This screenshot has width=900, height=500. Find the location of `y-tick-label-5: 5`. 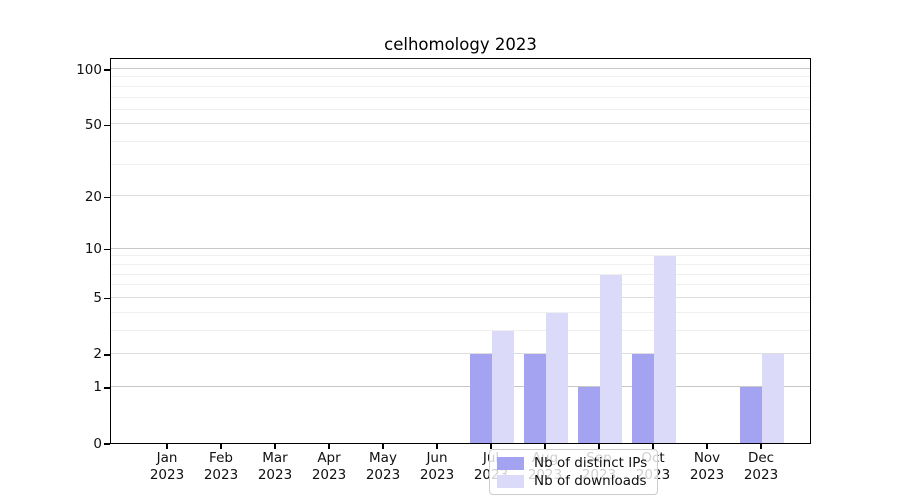

y-tick-label-5: 5 is located at coordinates (97, 298).